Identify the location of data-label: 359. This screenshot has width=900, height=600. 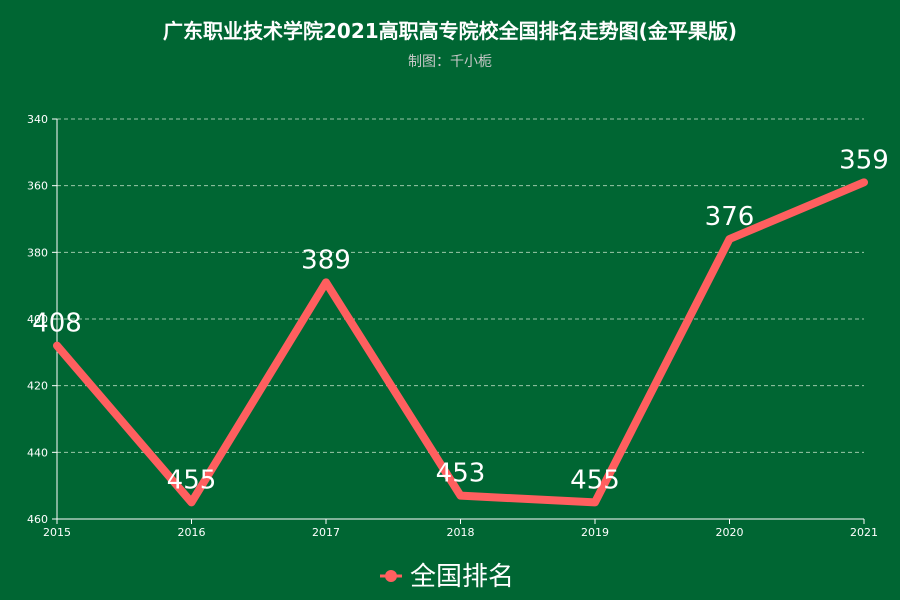
(864, 160).